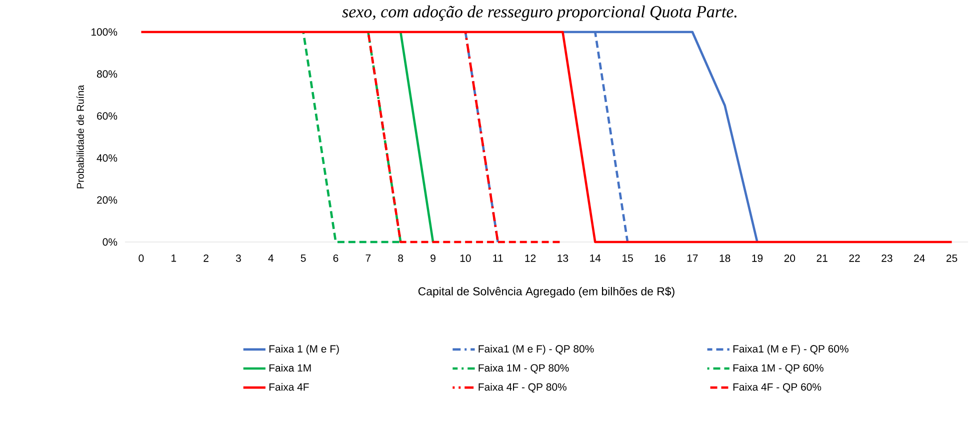 The height and width of the screenshot is (434, 978). What do you see at coordinates (523, 369) in the screenshot?
I see `legend-label: Faixa 1M - QP 80%` at bounding box center [523, 369].